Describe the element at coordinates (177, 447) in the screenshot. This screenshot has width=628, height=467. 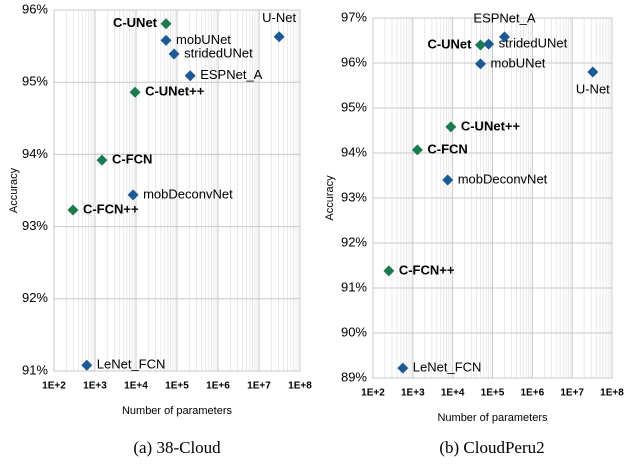
I see `caption: (a) 38-Cloud` at that location.